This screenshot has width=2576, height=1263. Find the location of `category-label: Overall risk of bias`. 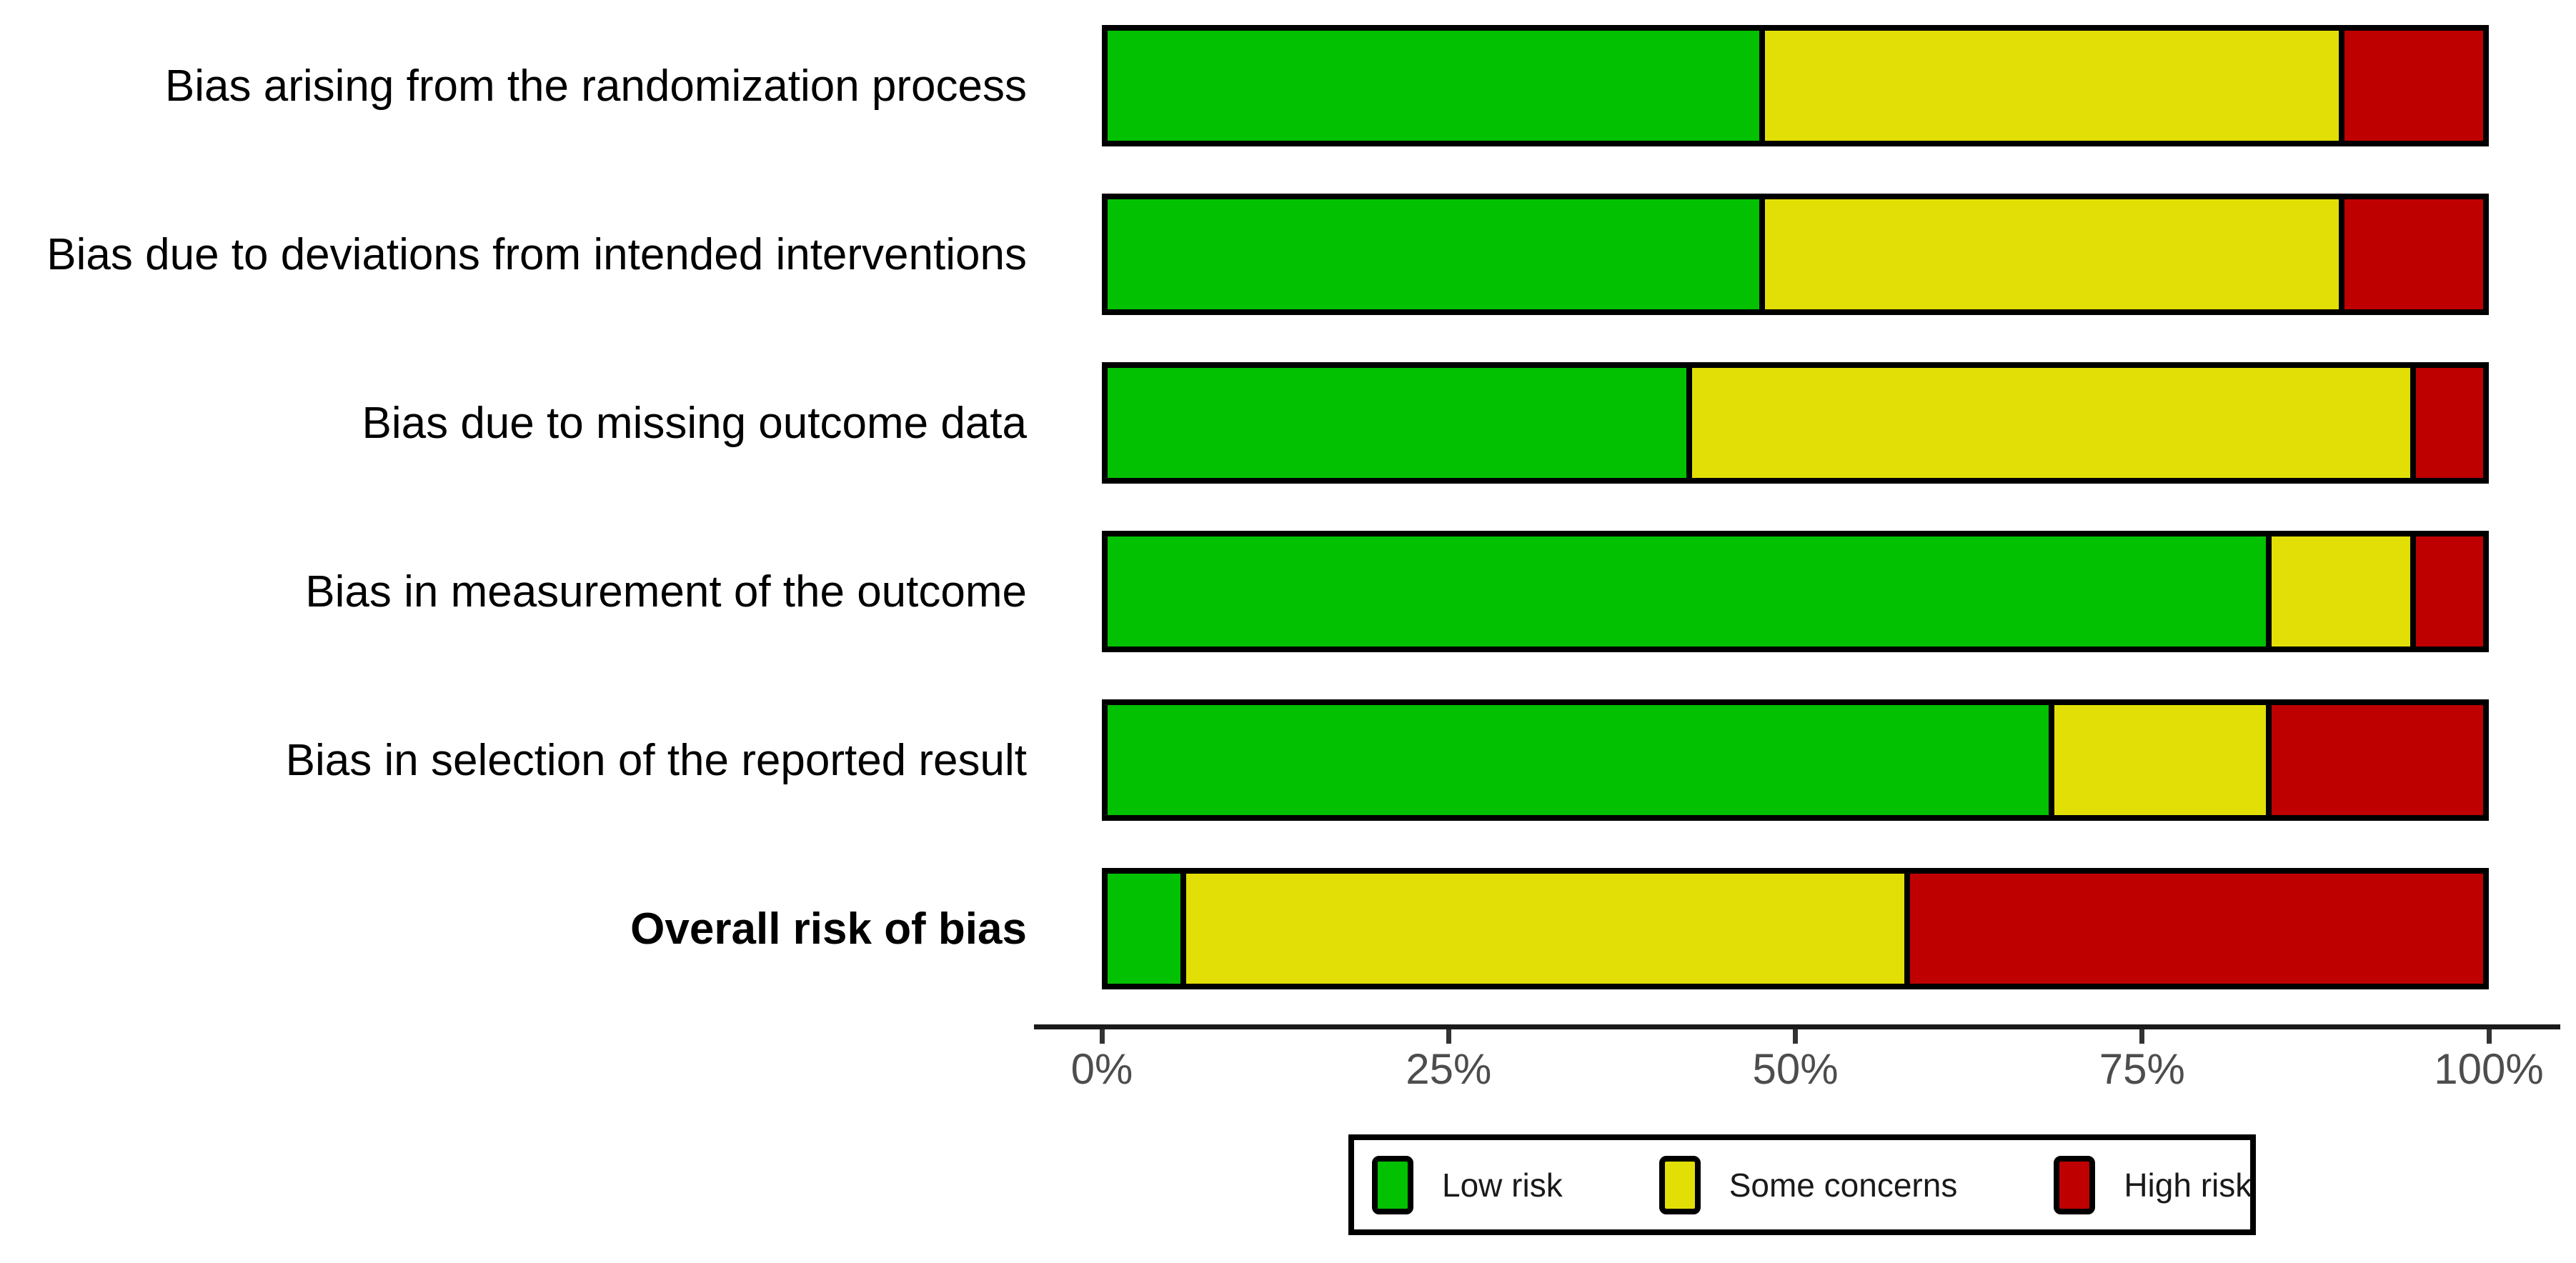

category-label: Overall risk of bias is located at coordinates (828, 929).